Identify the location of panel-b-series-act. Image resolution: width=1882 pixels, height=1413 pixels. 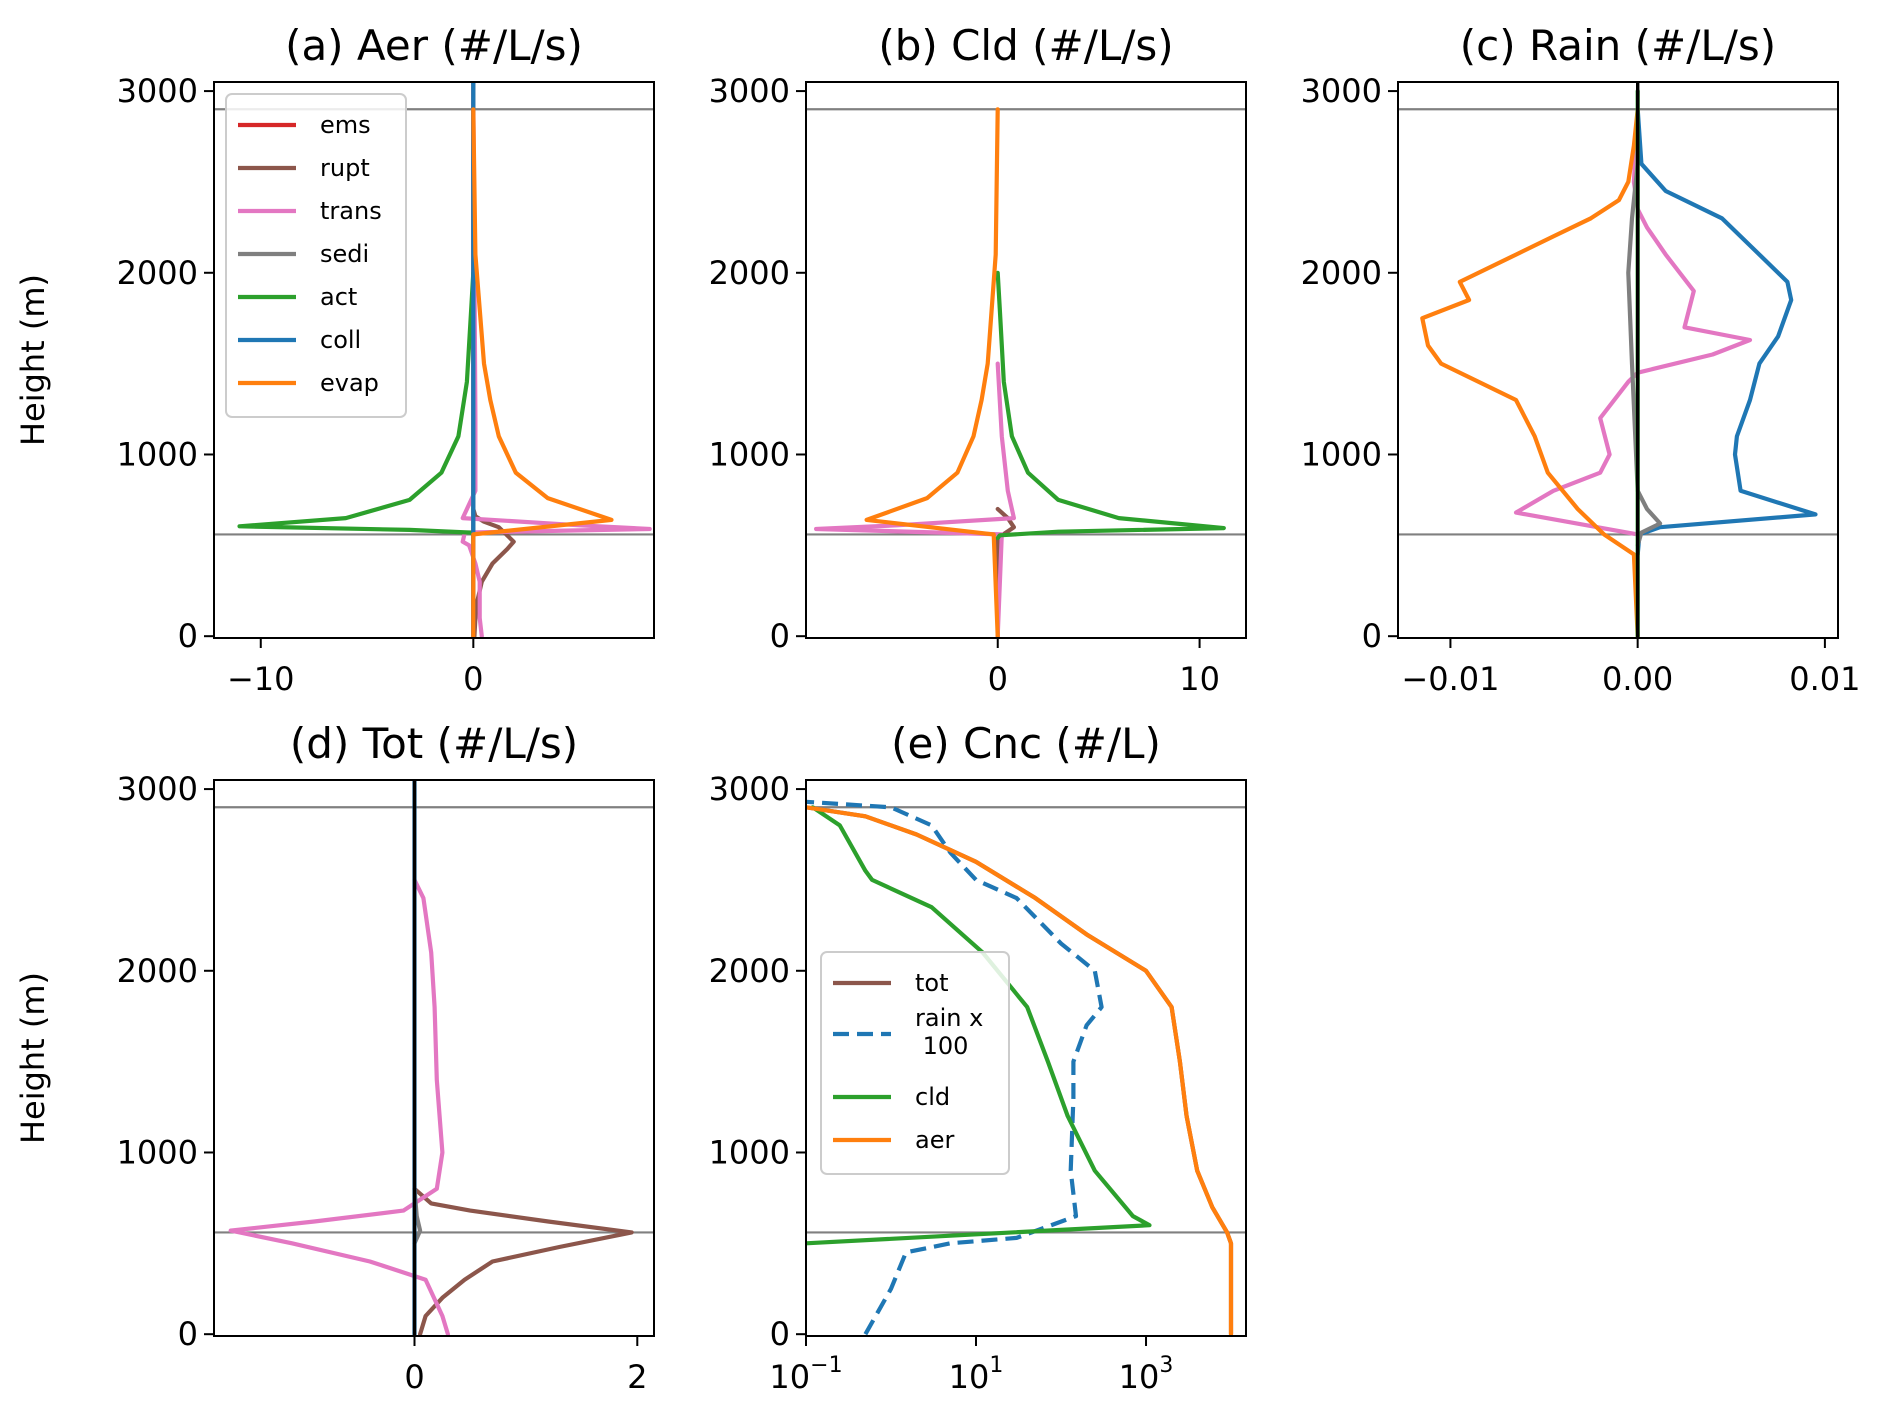
(1110, 405).